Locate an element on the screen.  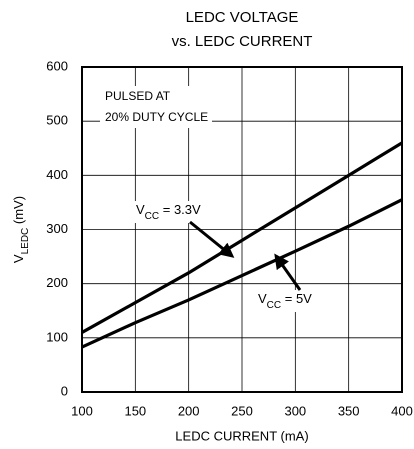
annotation-background is located at coordinates (156, 107).